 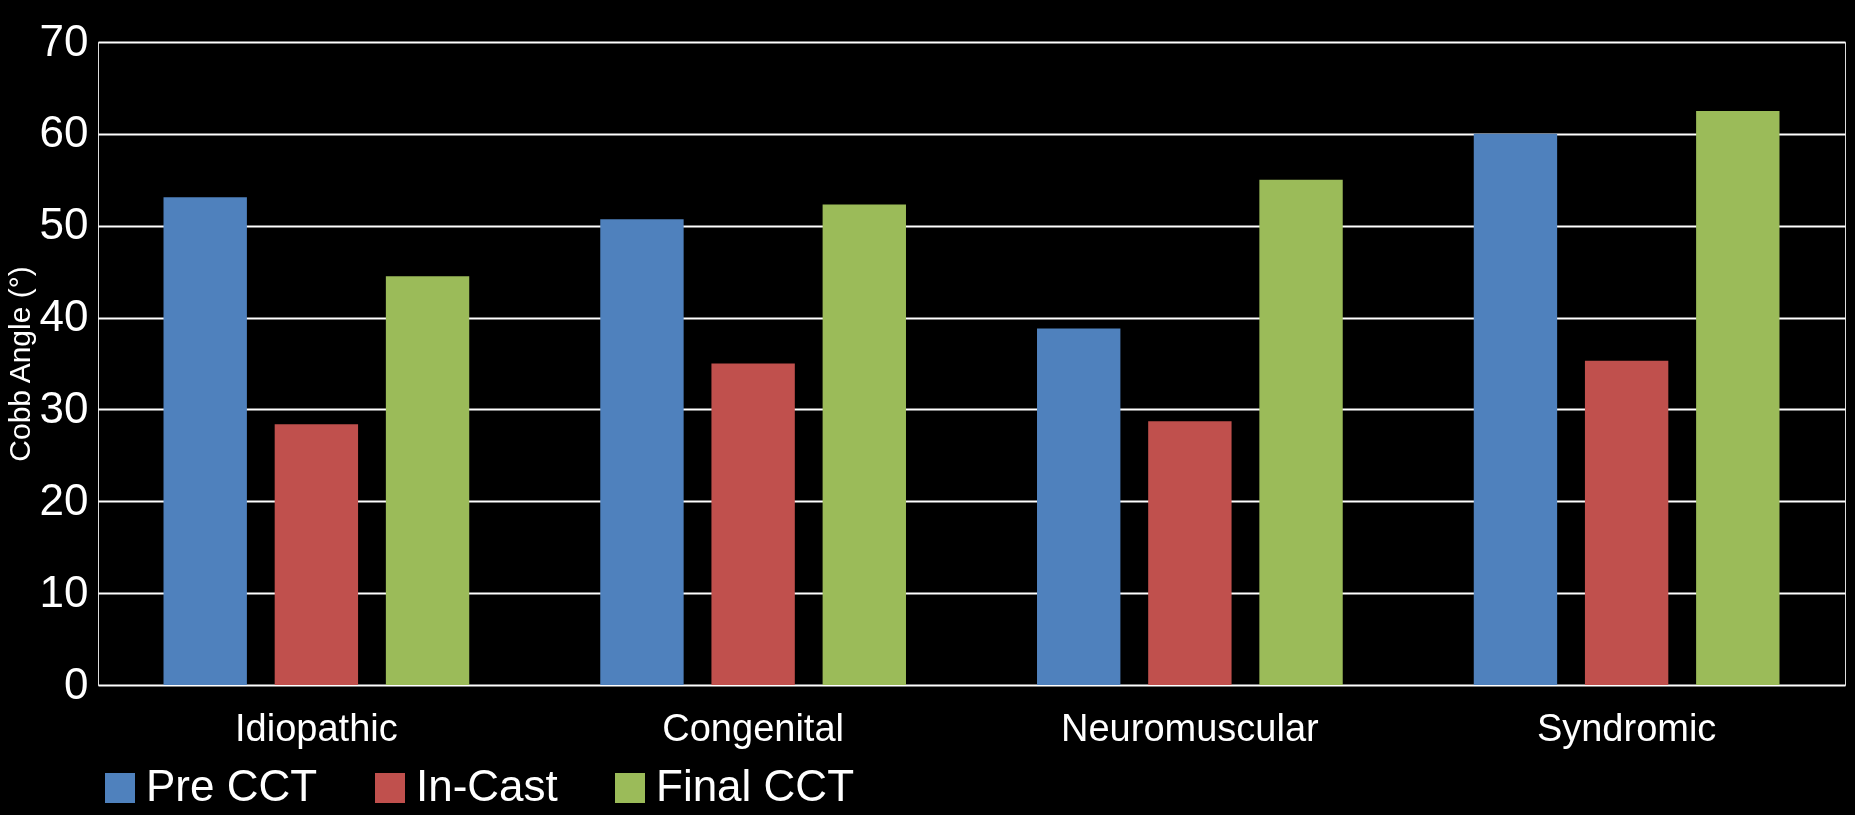 What do you see at coordinates (64, 132) in the screenshot?
I see `y-tick-label: 60` at bounding box center [64, 132].